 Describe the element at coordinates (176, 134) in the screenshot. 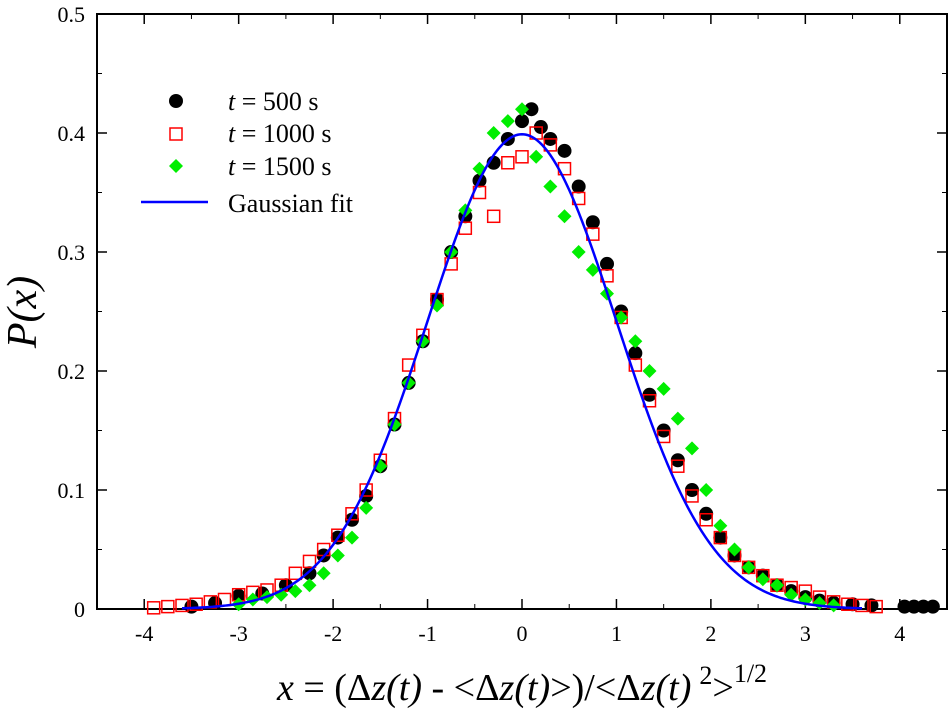

I see `legend-marker-t1000` at that location.